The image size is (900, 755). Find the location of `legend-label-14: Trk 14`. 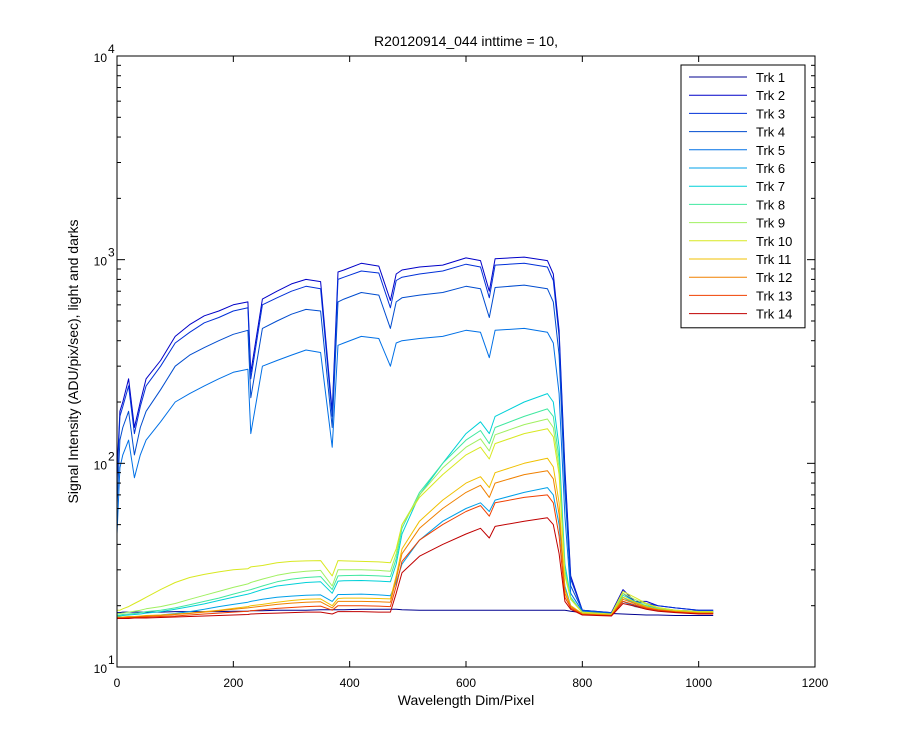

legend-label-14: Trk 14 is located at coordinates (774, 314).